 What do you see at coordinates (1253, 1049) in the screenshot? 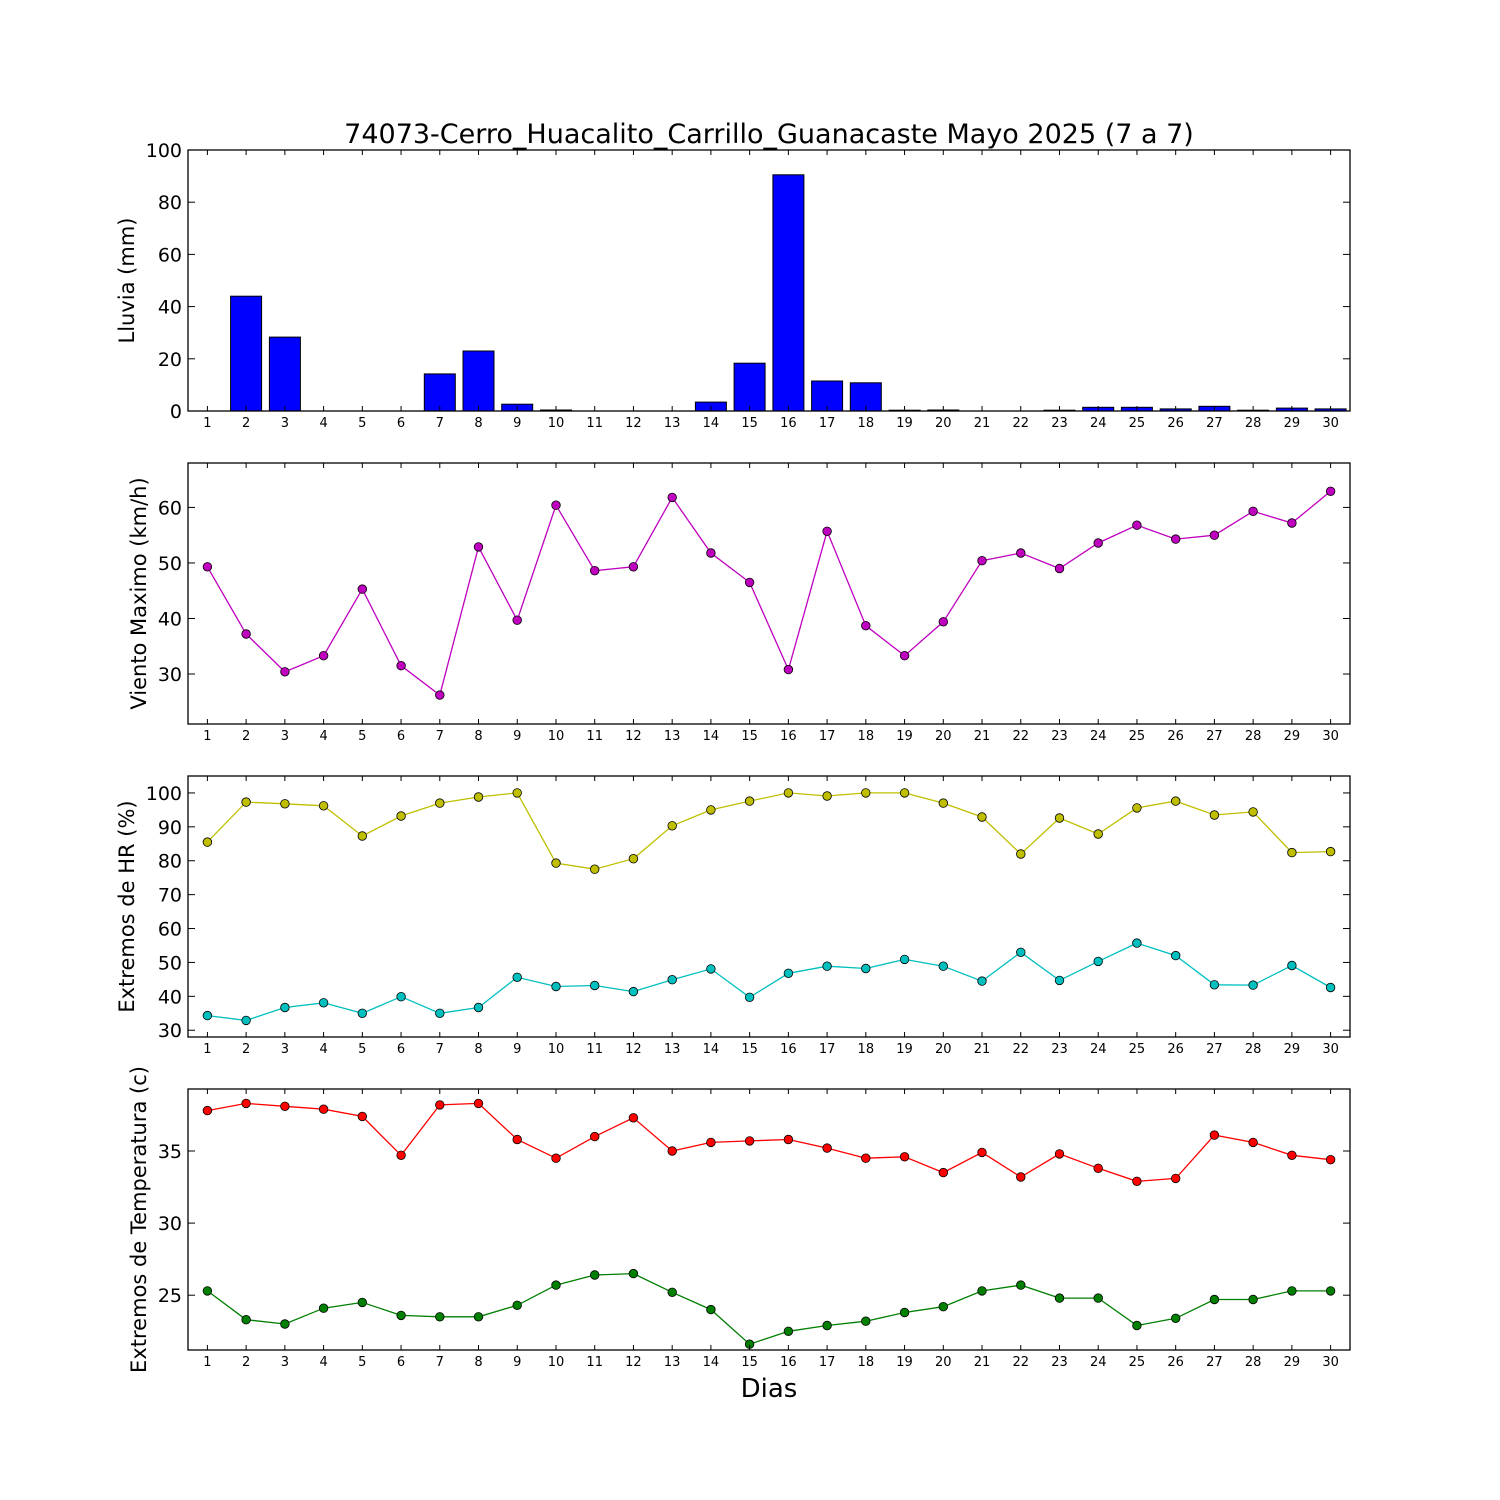
I see `humidity-x-tick-label: 28` at bounding box center [1253, 1049].